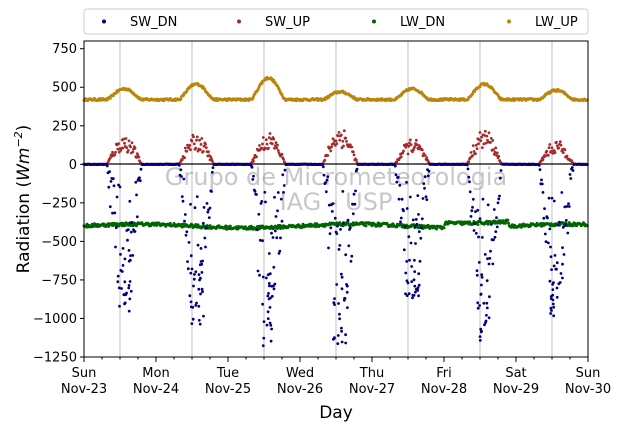 The image size is (622, 431). What do you see at coordinates (588, 373) in the screenshot?
I see `x-tick-weekday: Sun` at bounding box center [588, 373].